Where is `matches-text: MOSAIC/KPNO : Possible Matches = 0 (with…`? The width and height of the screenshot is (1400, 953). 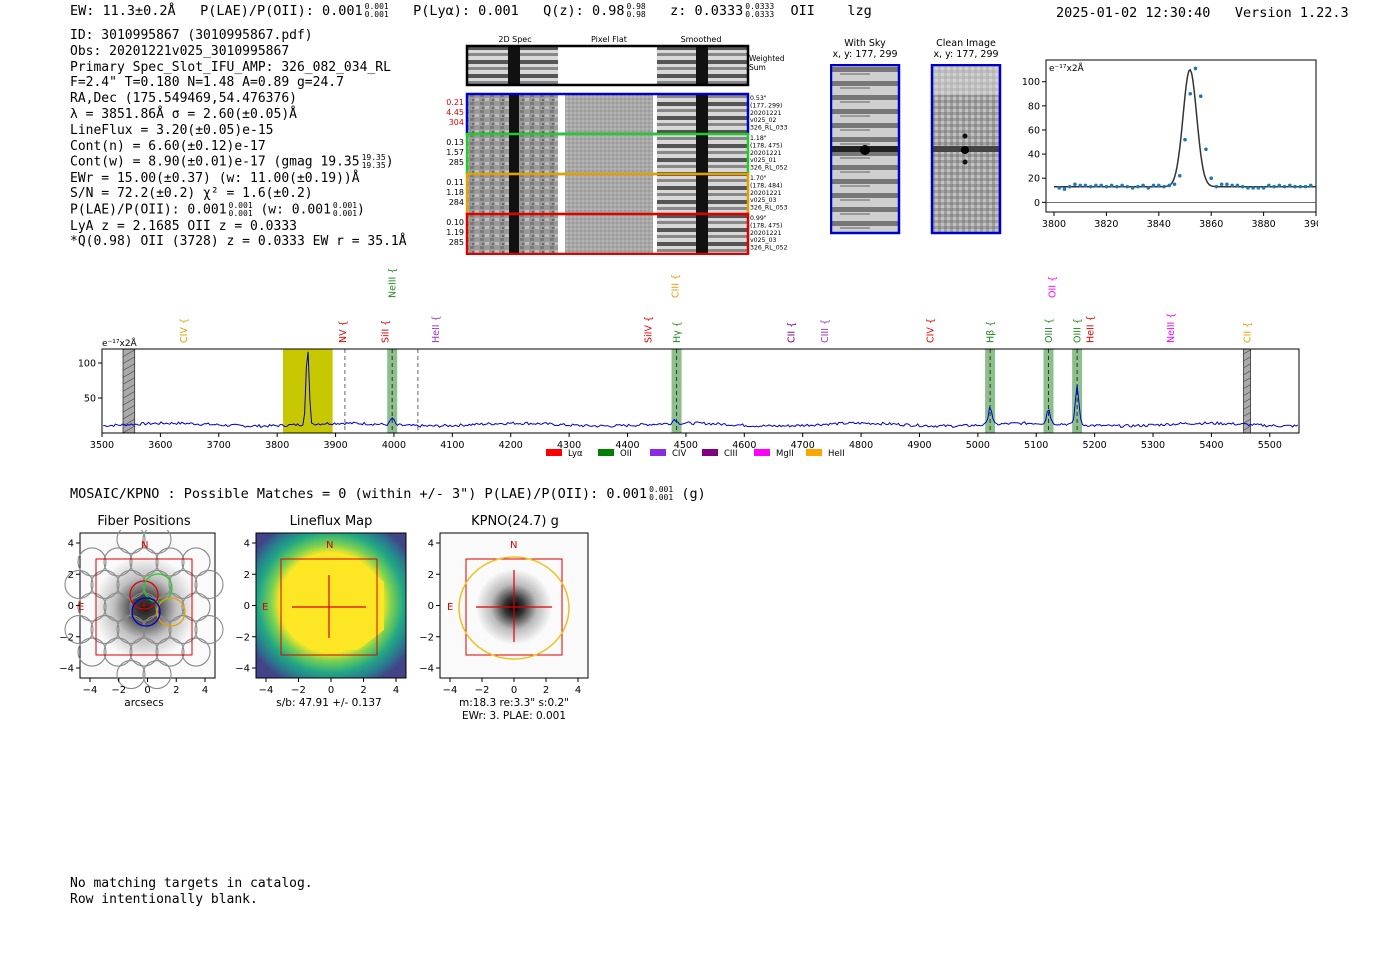
matches-text: MOSAIC/KPNO : Possible Matches = 0 (with… is located at coordinates (359, 494).